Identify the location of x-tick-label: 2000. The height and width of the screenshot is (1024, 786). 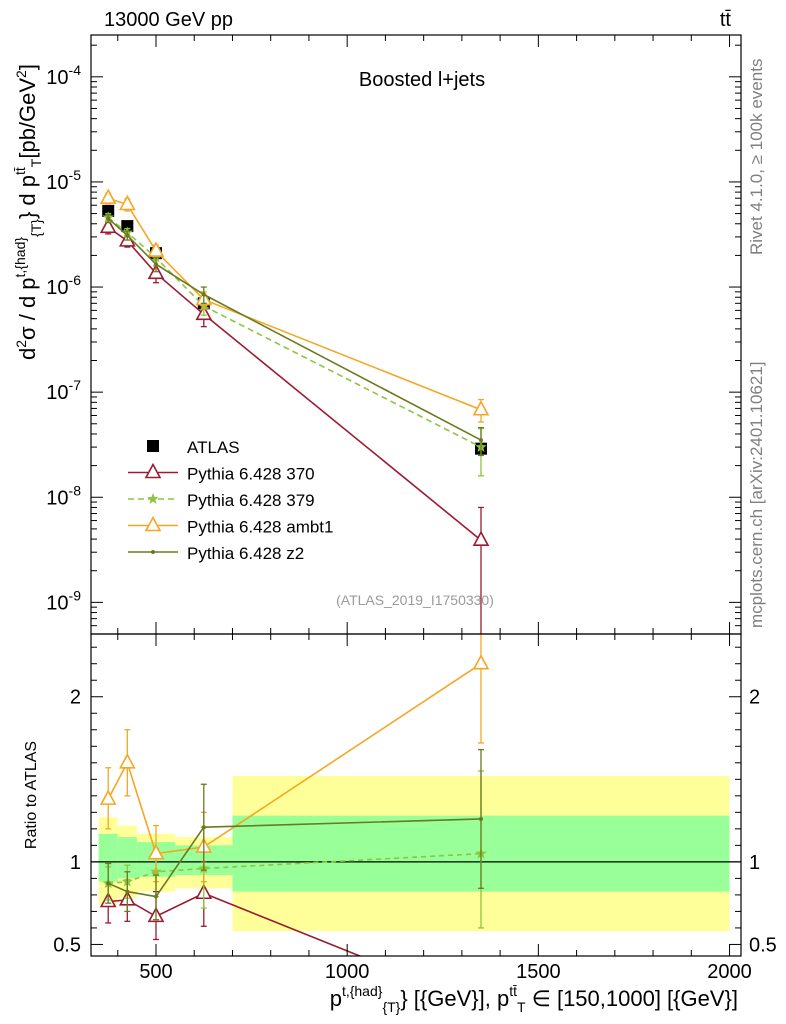
(729, 972).